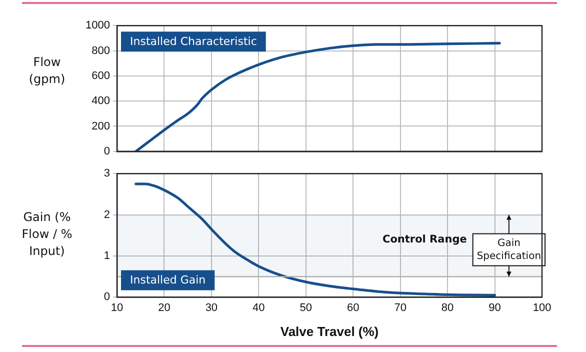 The height and width of the screenshot is (352, 586). I want to click on x-tick-label: 90, so click(494, 308).